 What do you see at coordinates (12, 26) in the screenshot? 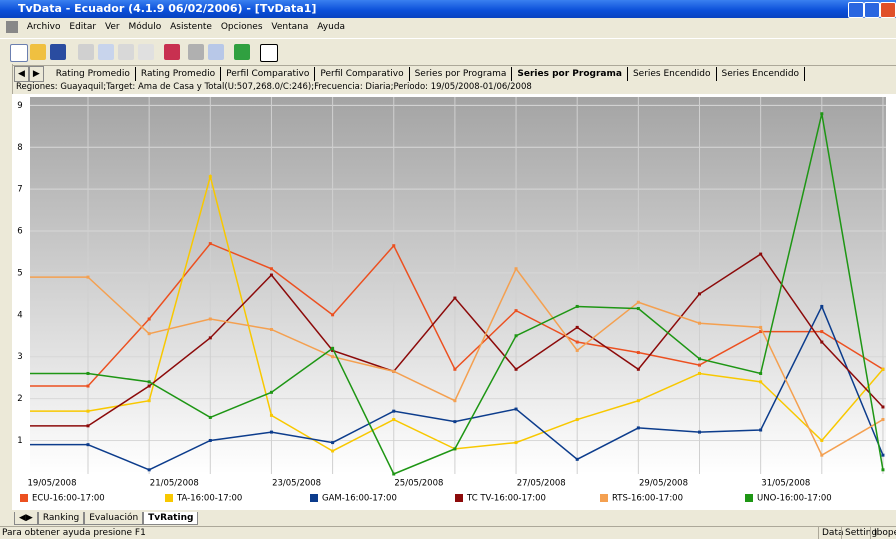
I see `app-icon` at bounding box center [12, 26].